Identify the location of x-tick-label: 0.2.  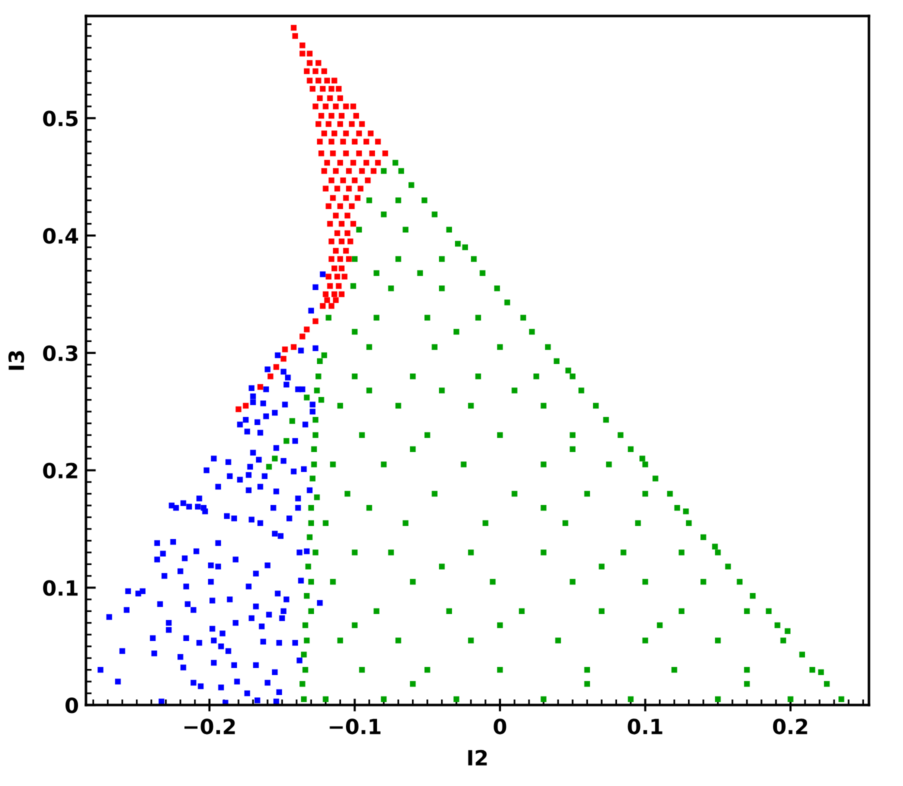
(790, 726).